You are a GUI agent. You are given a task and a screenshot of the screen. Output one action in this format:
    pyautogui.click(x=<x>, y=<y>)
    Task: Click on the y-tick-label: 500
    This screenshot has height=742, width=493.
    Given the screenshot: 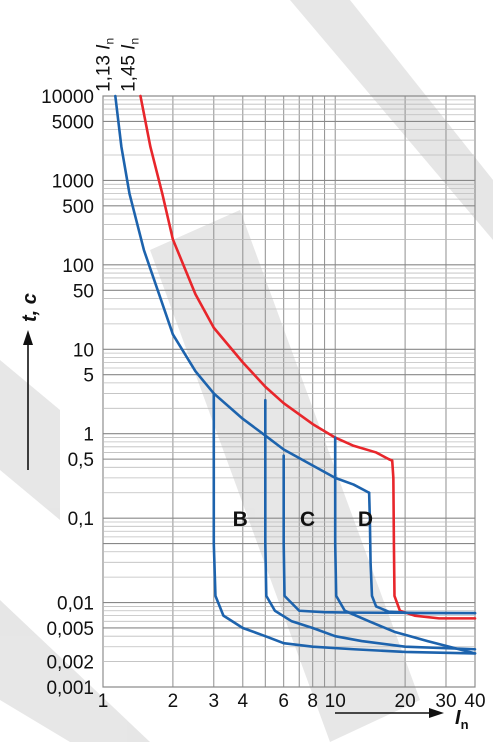 What is the action you would take?
    pyautogui.click(x=78, y=207)
    